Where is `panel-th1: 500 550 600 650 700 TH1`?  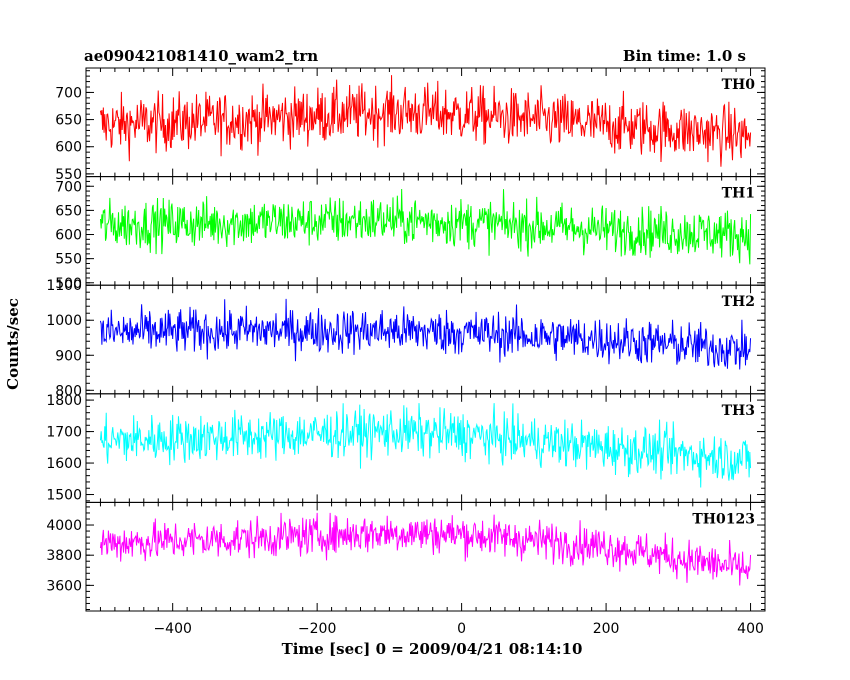 panel-th1: 500 550 600 650 700 TH1 is located at coordinates (410, 234).